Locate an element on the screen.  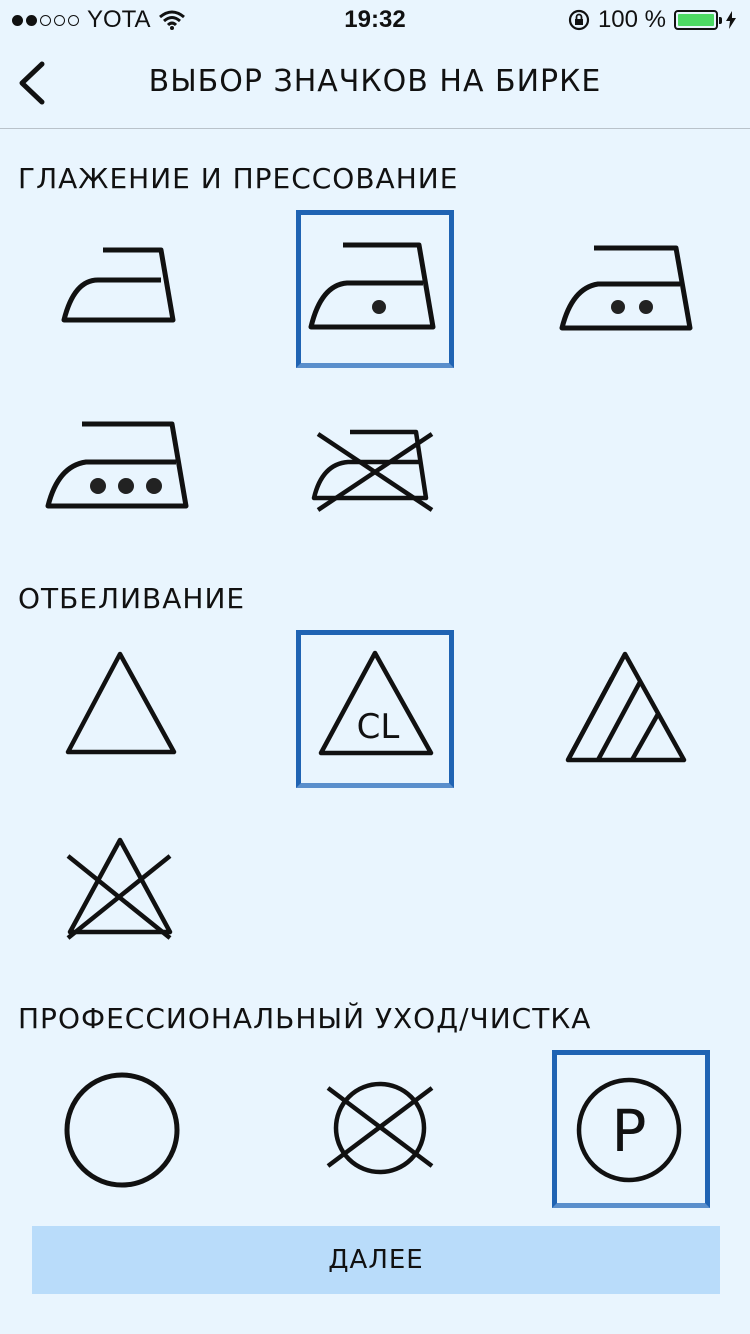
section-title-professional-care: ПРОФЕССИОНАЛЬНЫЙ УХОД/ЧИСТКА is located at coordinates (305, 1018).